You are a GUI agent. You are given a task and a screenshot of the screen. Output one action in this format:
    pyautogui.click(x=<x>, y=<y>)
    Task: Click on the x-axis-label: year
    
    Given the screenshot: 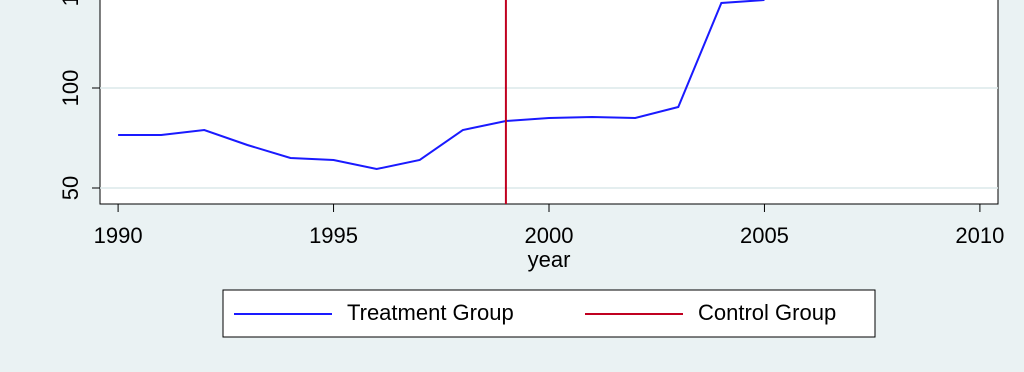 What is the action you would take?
    pyautogui.click(x=549, y=259)
    